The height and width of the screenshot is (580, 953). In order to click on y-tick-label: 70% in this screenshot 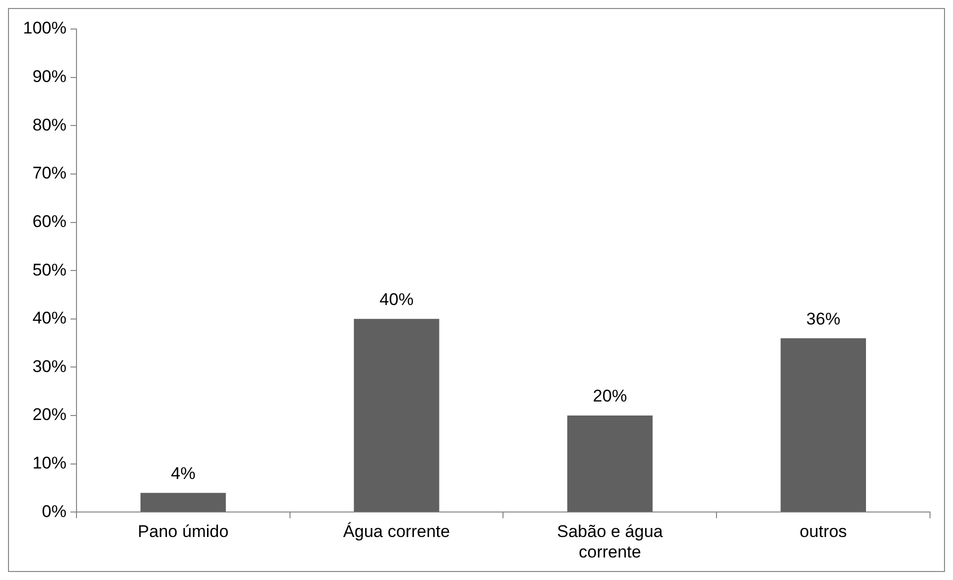, I will do `click(49, 173)`.